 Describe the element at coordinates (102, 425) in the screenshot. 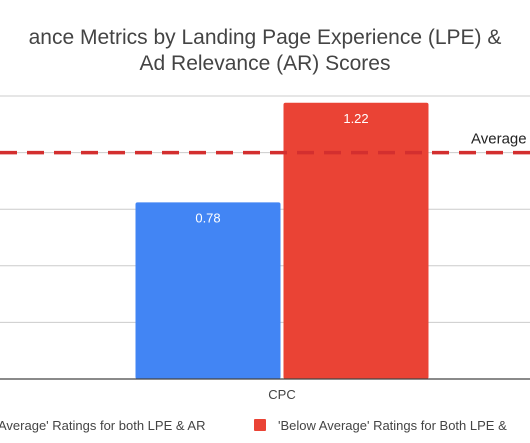

I see `legend-label-average: Average' Ratings for both LPE & AR` at that location.